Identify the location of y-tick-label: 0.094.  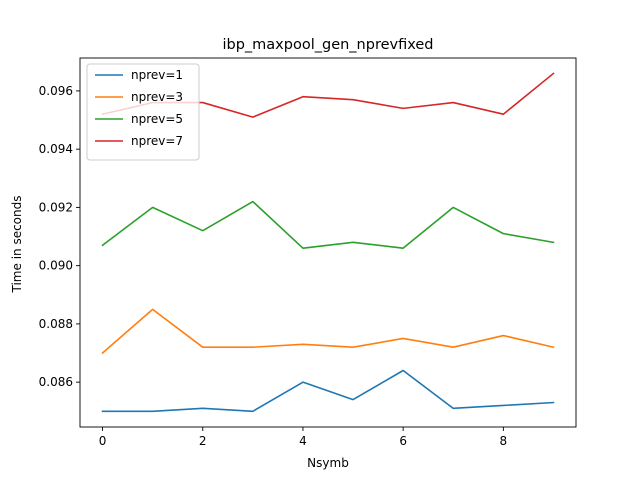
(56, 149).